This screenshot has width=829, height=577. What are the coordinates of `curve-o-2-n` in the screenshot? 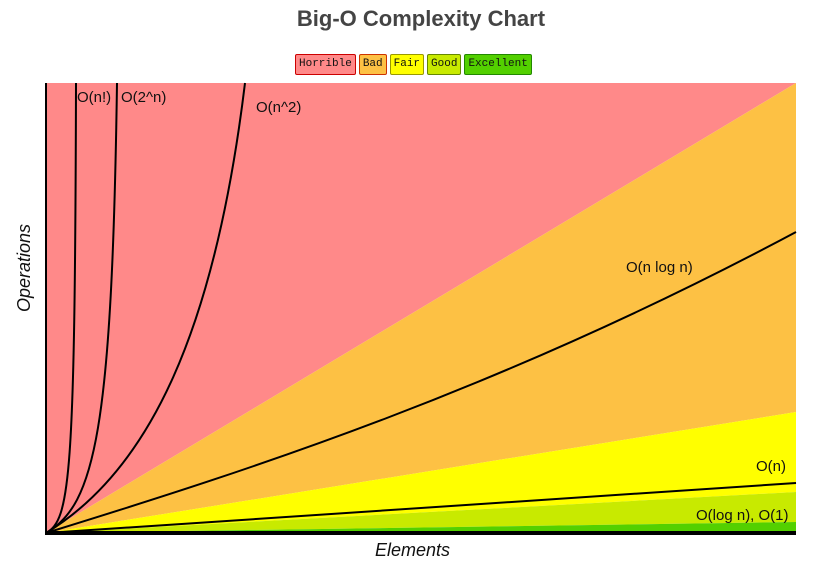 It's located at (81, 308).